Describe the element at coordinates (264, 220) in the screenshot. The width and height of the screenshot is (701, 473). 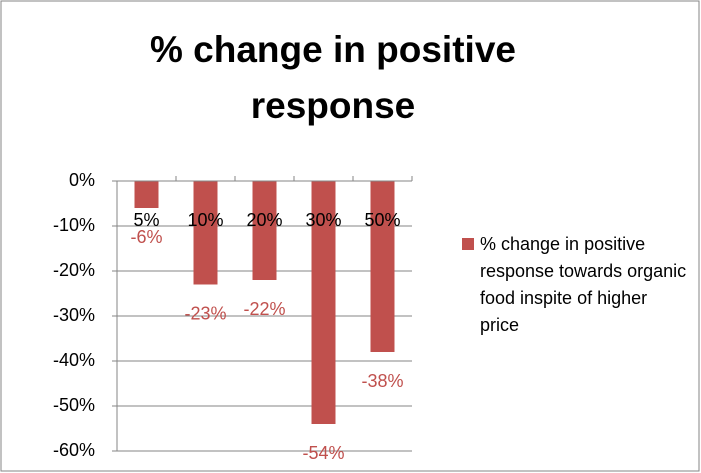
I see `x-tick-label: 20%` at that location.